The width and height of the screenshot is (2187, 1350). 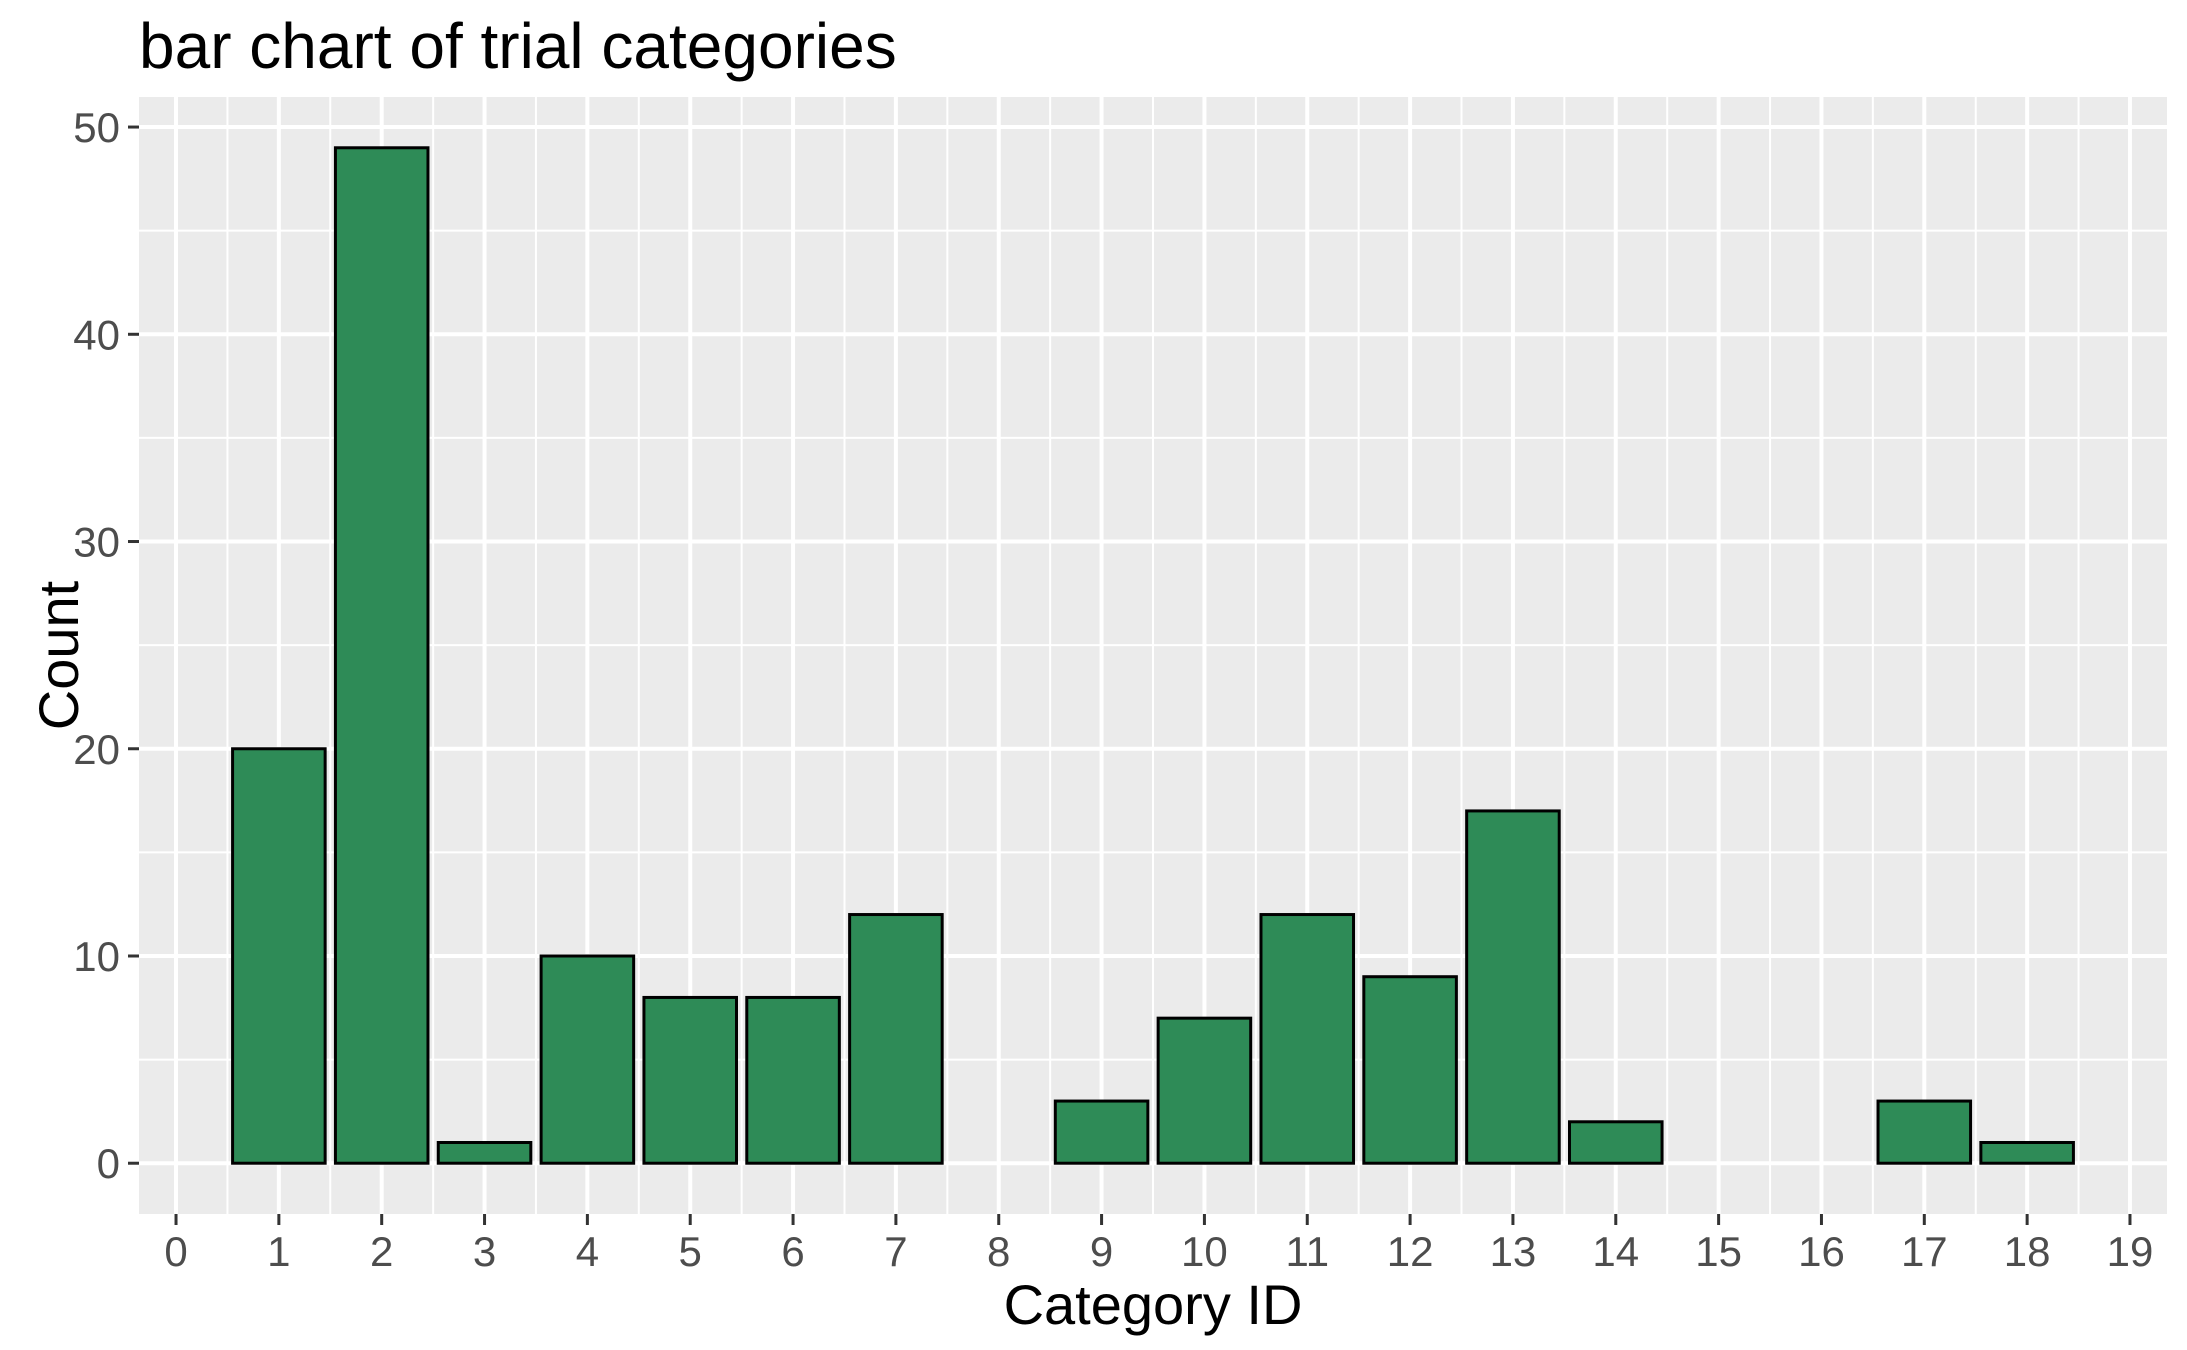 What do you see at coordinates (1718, 1251) in the screenshot?
I see `x-tick-label: 15` at bounding box center [1718, 1251].